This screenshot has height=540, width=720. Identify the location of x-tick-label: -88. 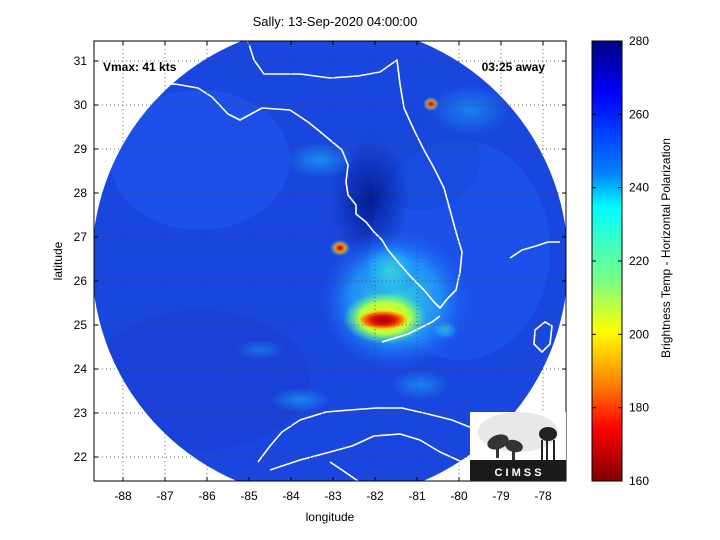
(123, 496).